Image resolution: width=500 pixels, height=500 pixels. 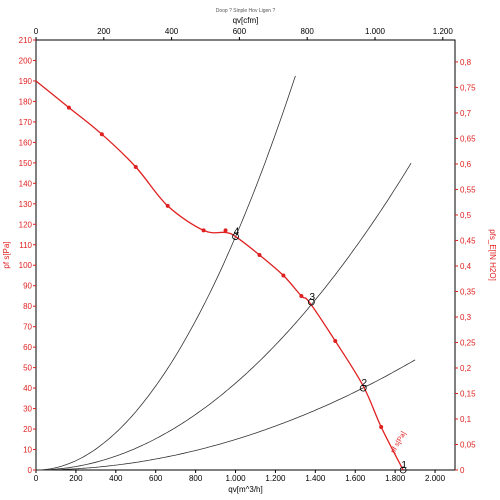 What do you see at coordinates (236, 478) in the screenshot?
I see `x-bottom-tick-label: 1.000` at bounding box center [236, 478].